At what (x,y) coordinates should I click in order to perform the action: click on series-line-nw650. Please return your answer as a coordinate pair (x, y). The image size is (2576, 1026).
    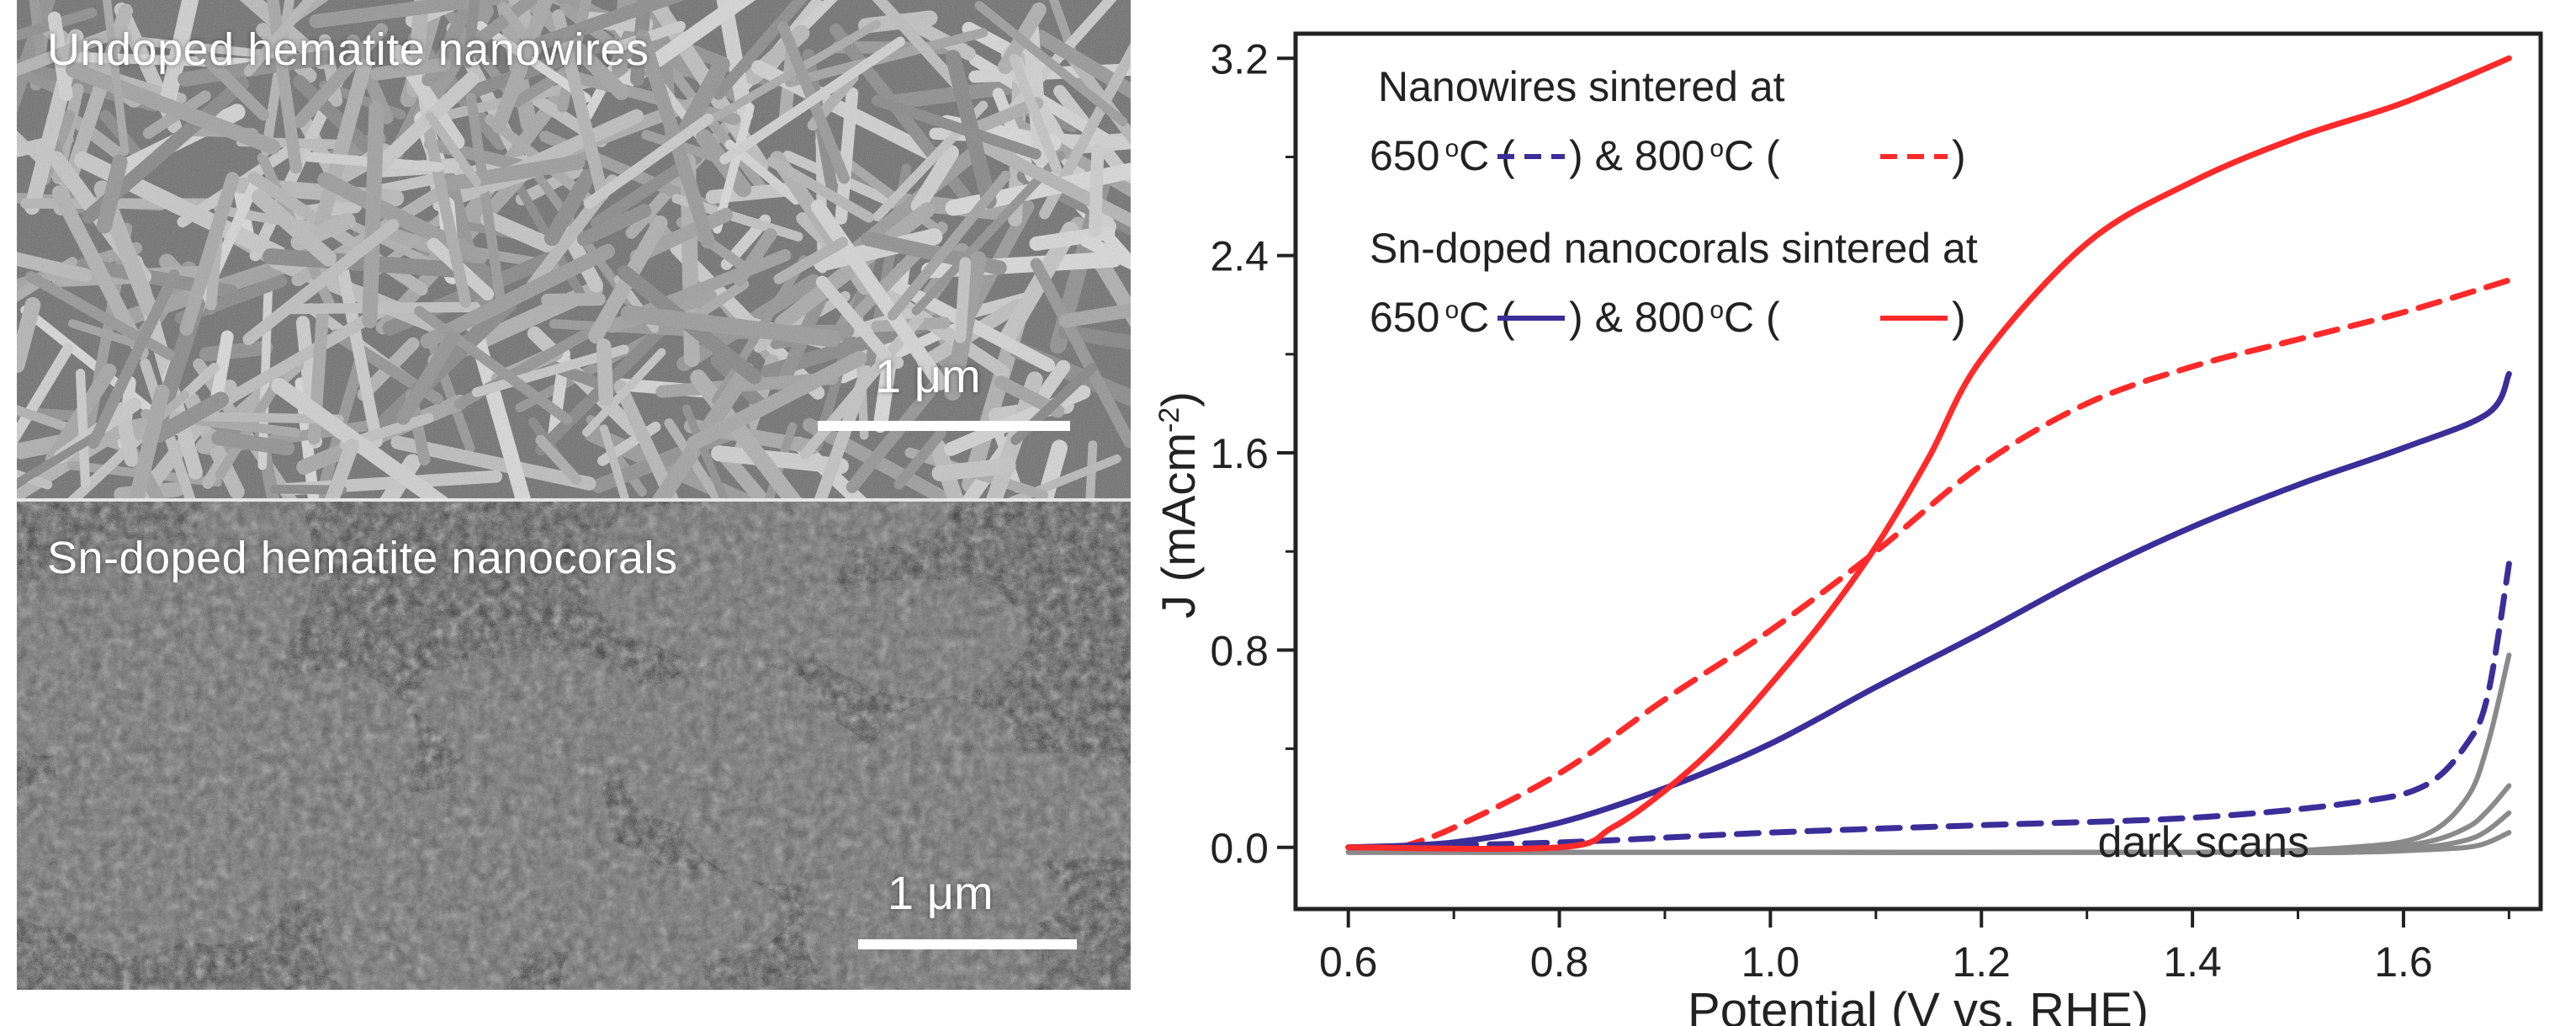
    Looking at the image, I should click on (1928, 706).